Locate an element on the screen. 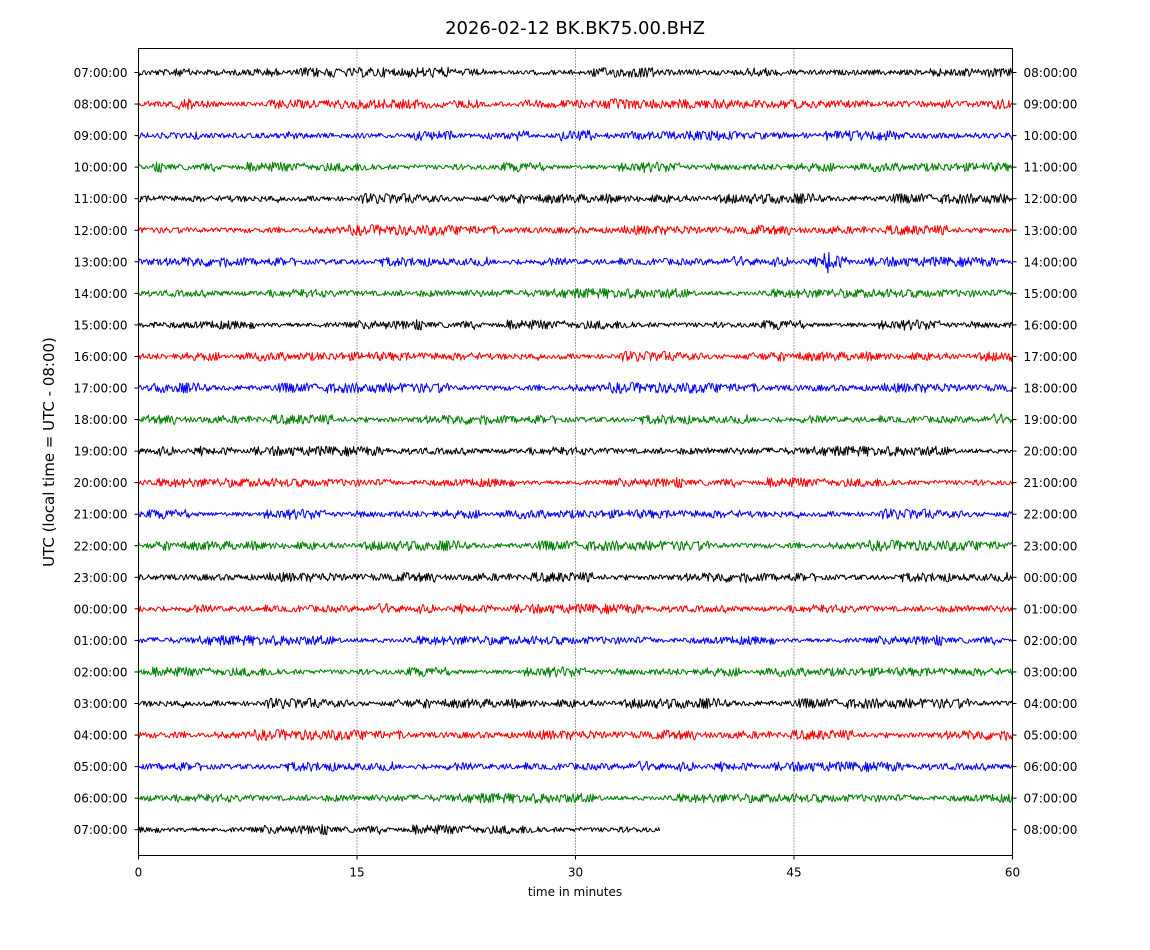 This screenshot has height=950, width=1150. left-hour-label: 12:00:00 is located at coordinates (101, 231).